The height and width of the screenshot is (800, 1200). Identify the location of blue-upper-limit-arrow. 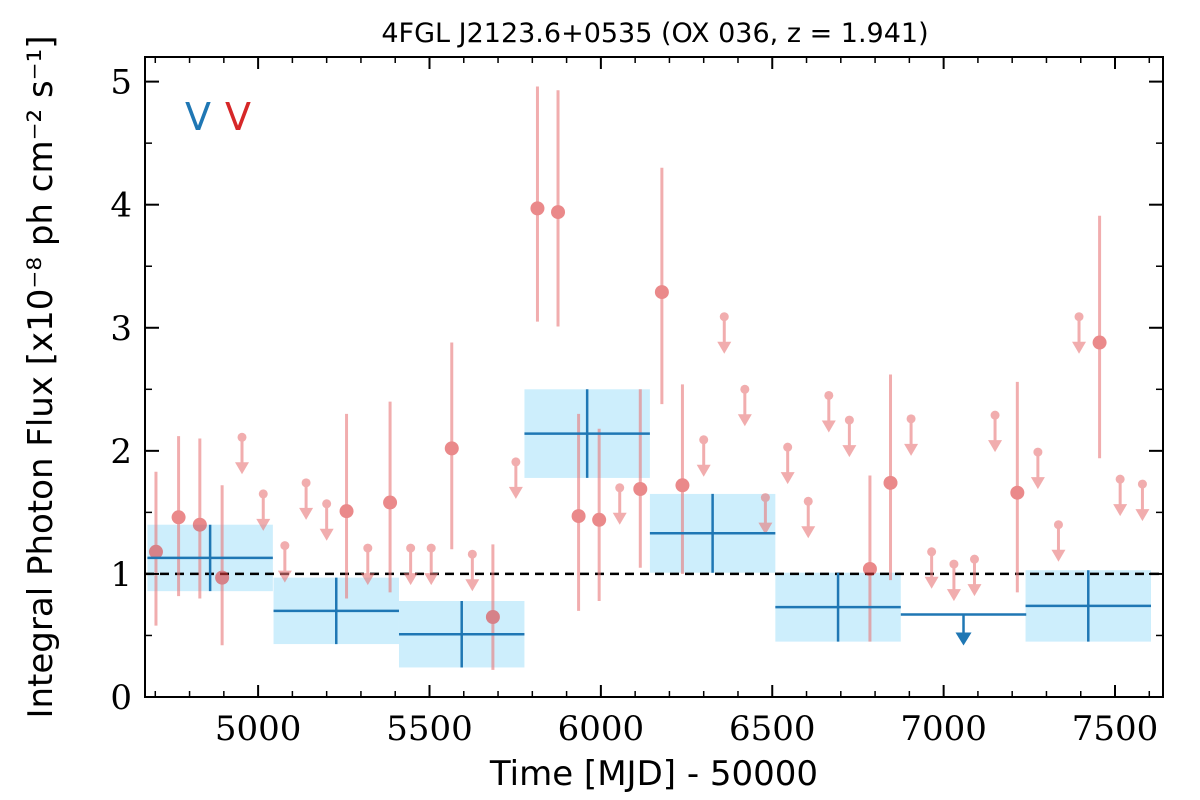
(963, 639).